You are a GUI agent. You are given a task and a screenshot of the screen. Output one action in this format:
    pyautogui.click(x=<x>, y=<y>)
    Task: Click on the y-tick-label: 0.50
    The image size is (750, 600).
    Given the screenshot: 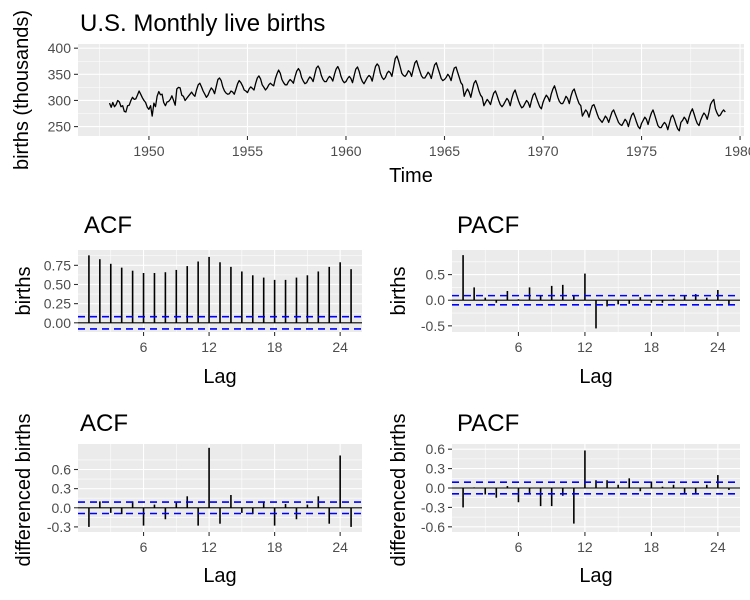 What is the action you would take?
    pyautogui.click(x=57, y=284)
    